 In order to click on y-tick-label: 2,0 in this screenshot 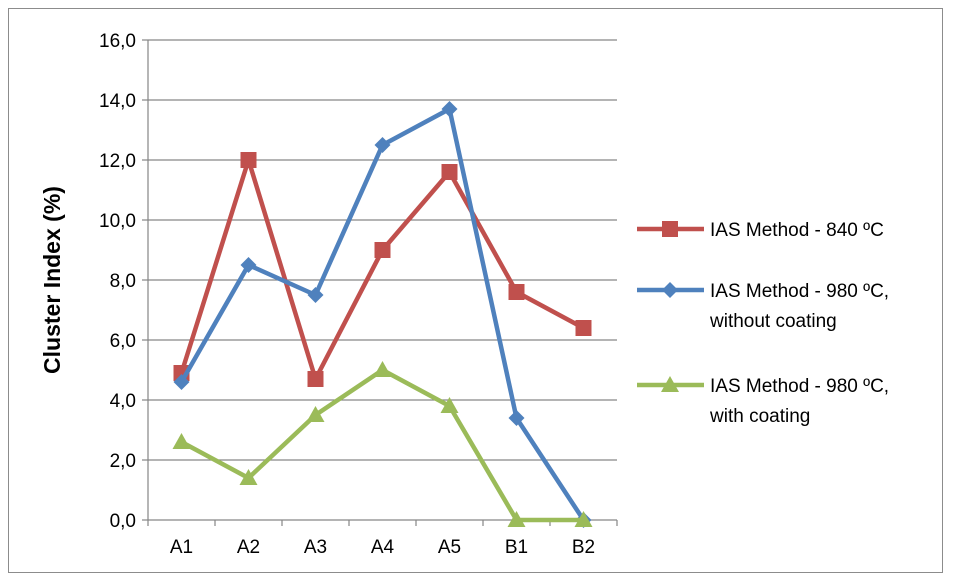, I will do `click(123, 461)`.